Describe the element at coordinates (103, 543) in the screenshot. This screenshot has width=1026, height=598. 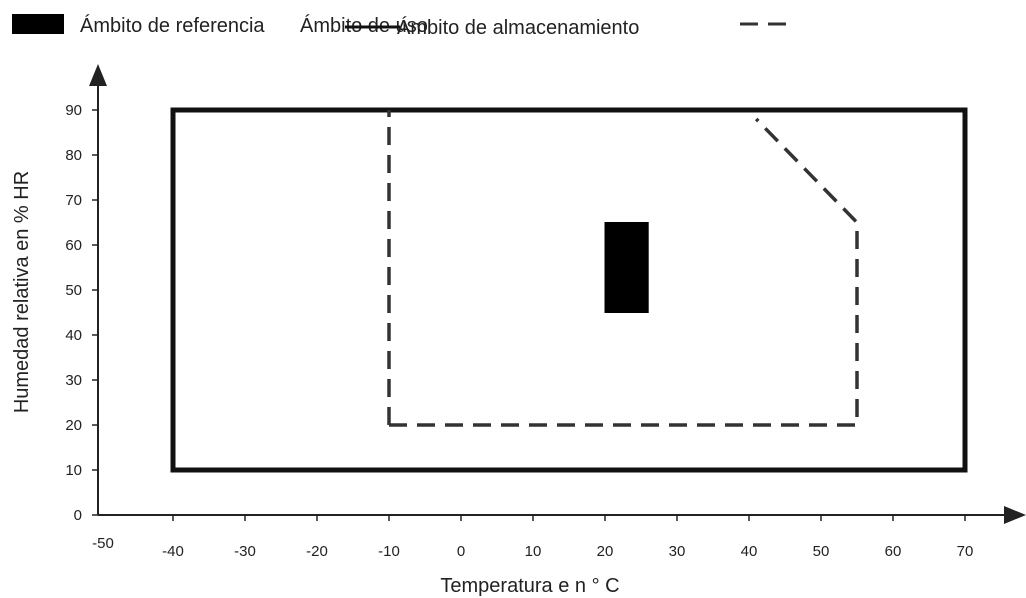
I see `x-tick-label: -50` at that location.